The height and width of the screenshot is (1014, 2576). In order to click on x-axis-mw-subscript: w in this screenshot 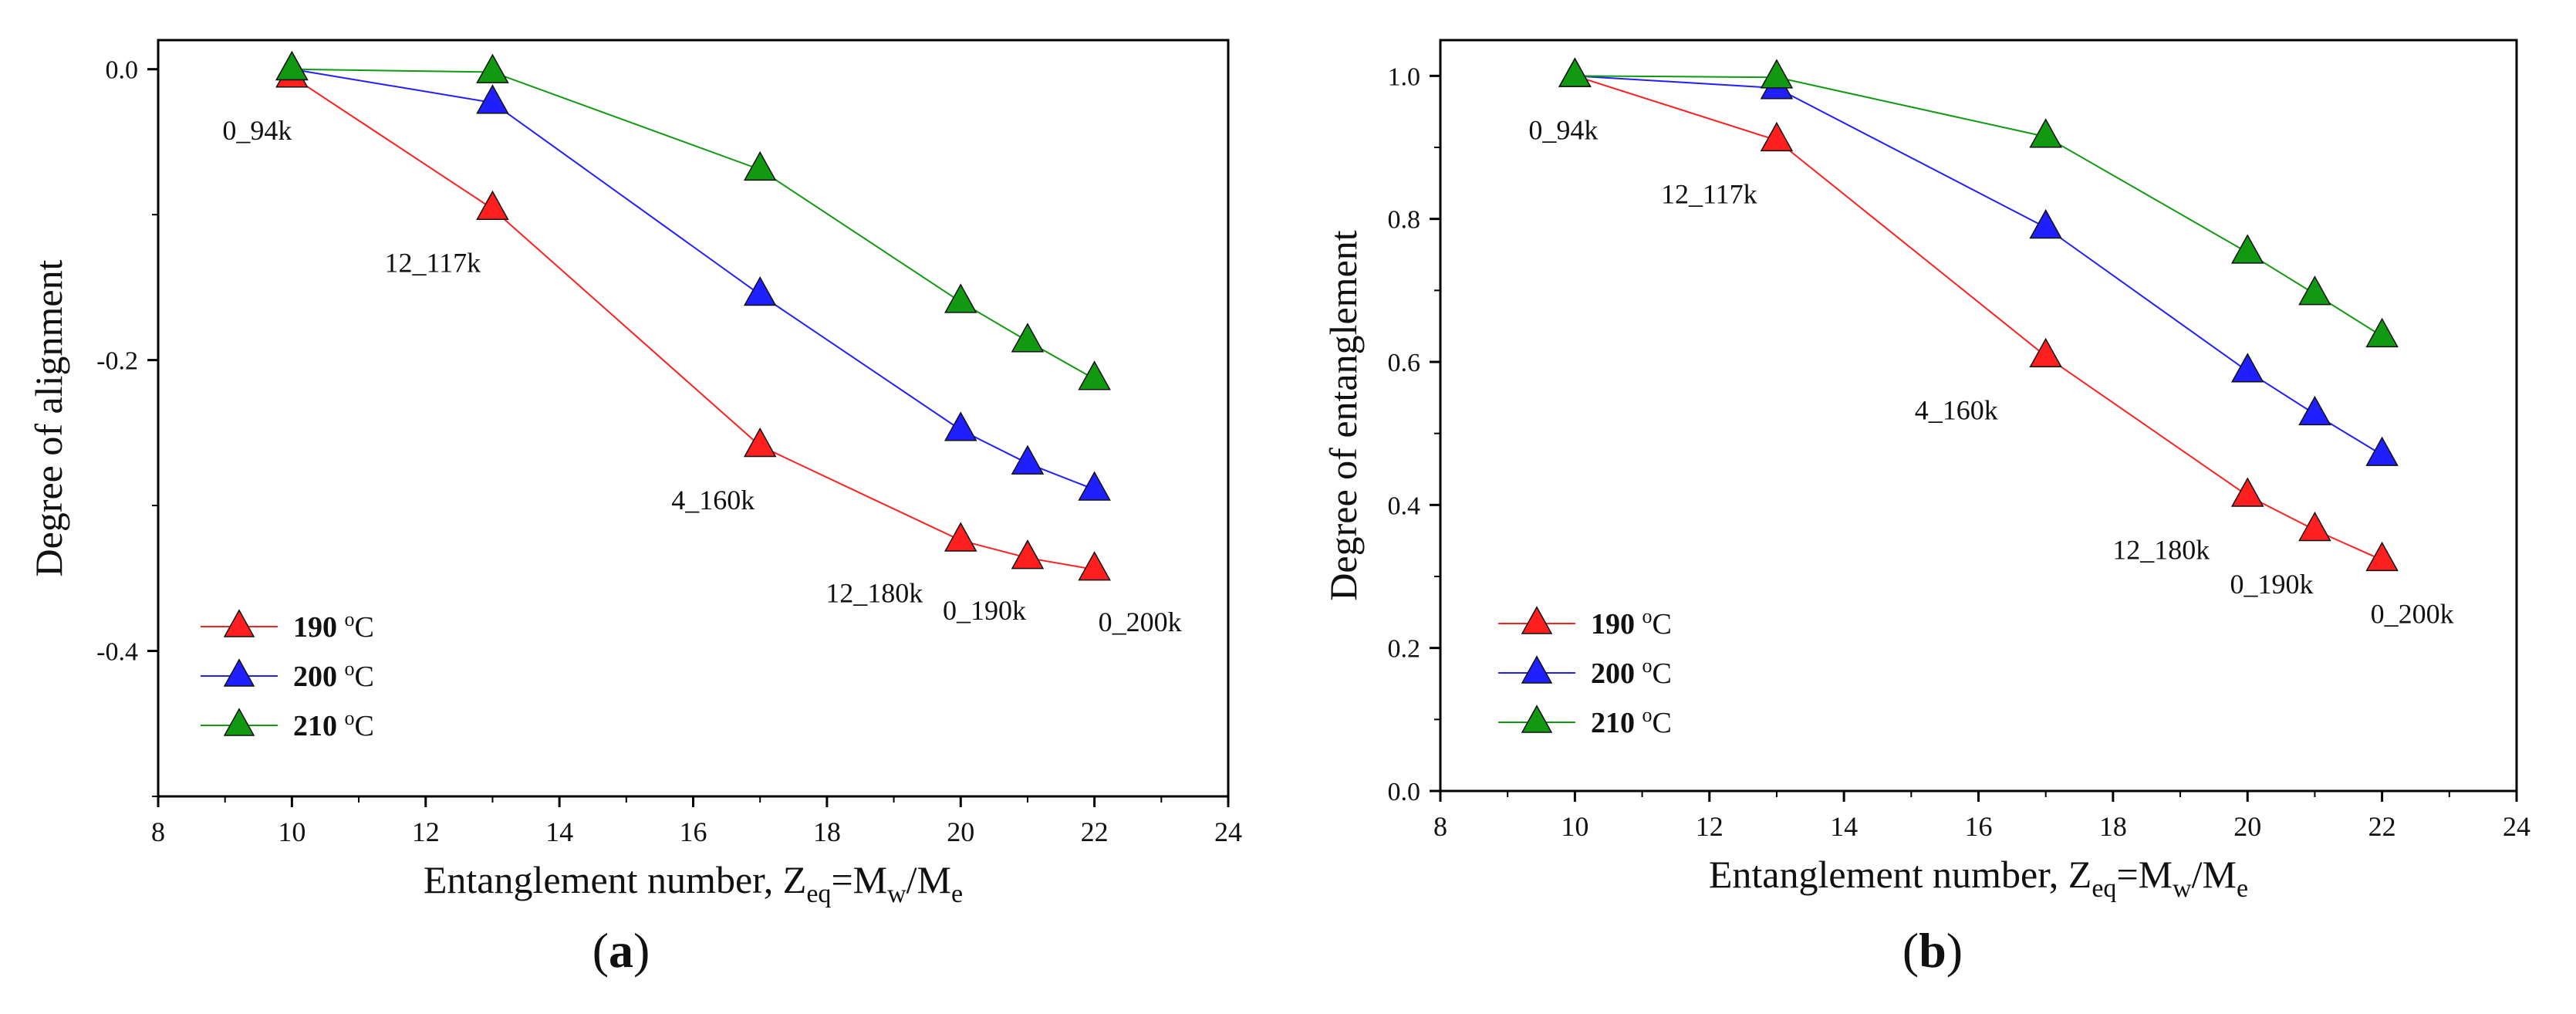, I will do `click(2183, 888)`.